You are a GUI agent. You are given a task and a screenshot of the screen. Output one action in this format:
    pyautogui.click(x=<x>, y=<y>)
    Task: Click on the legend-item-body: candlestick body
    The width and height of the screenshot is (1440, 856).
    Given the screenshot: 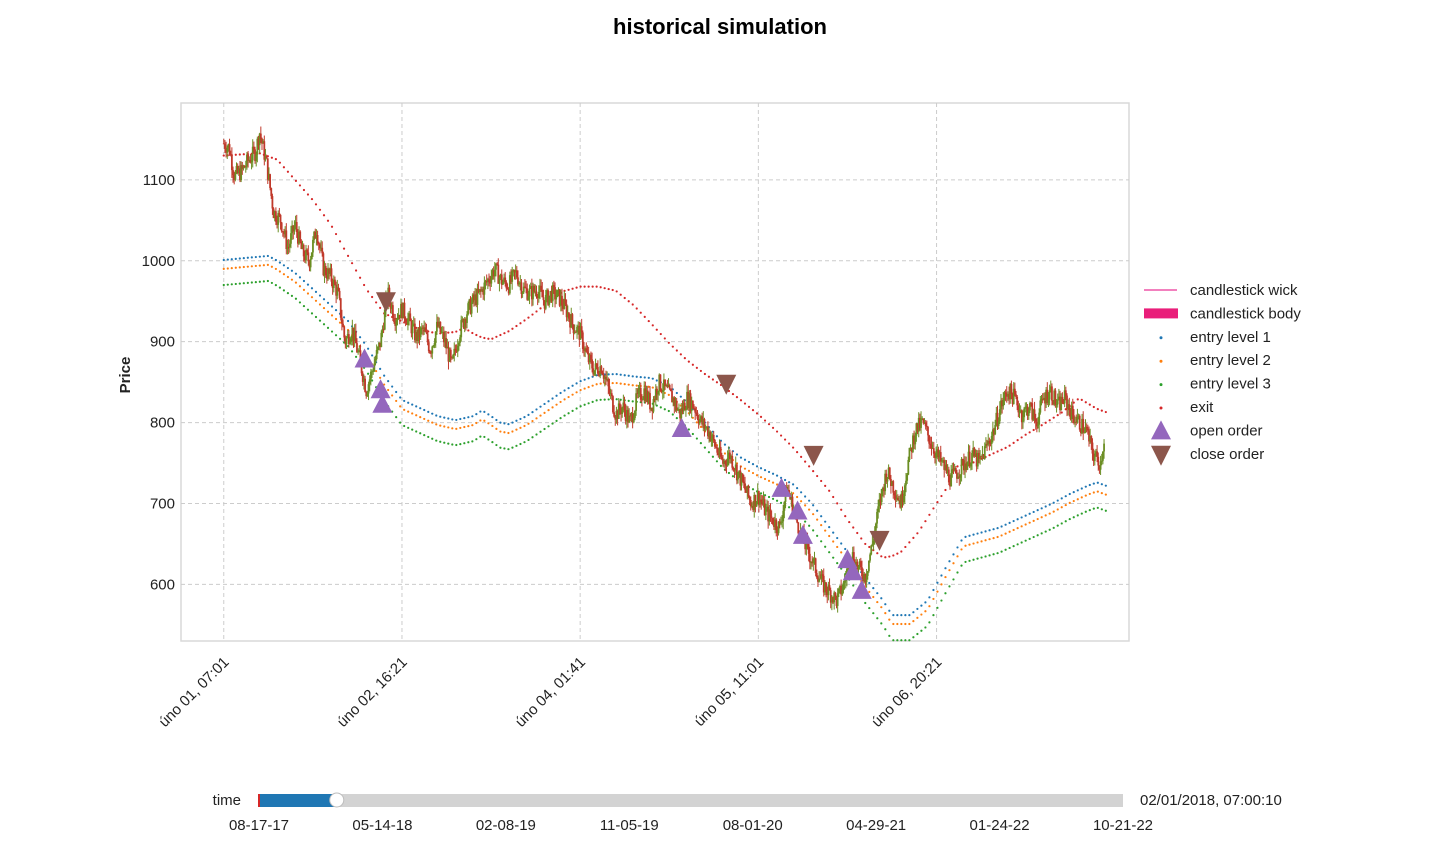 What is the action you would take?
    pyautogui.click(x=1222, y=313)
    